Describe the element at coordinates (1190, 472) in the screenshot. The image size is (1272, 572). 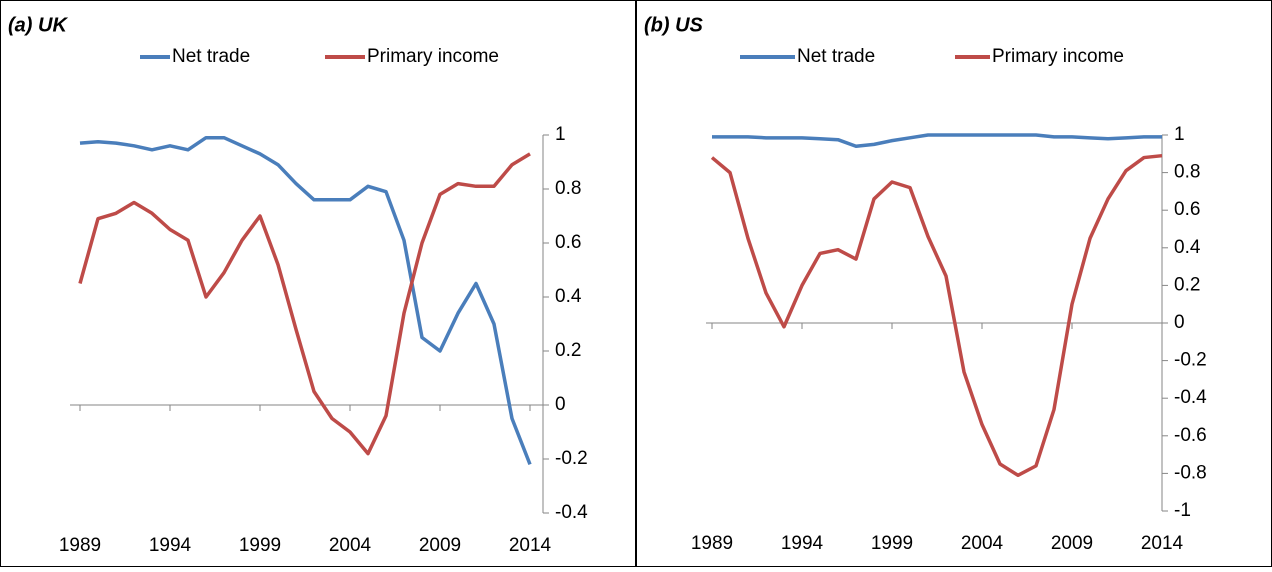
I see `y-tick-label: -0.8` at that location.